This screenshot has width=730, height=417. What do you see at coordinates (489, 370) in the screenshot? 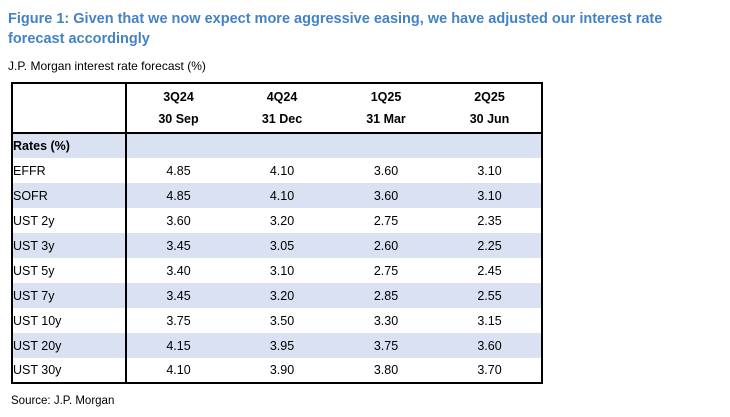
I see `cell-value: 3.70` at bounding box center [489, 370].